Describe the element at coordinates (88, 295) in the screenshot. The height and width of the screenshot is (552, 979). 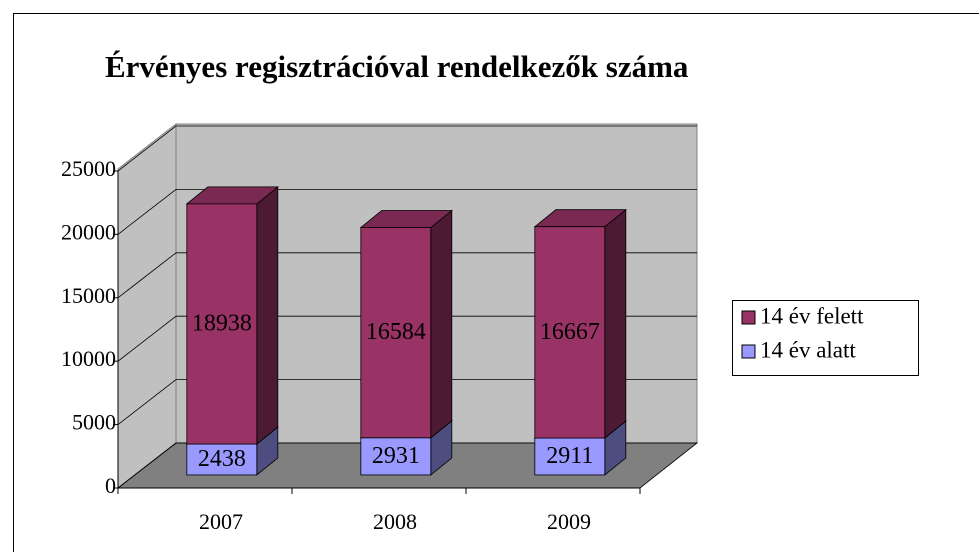
I see `y-tick-label: 15000` at that location.